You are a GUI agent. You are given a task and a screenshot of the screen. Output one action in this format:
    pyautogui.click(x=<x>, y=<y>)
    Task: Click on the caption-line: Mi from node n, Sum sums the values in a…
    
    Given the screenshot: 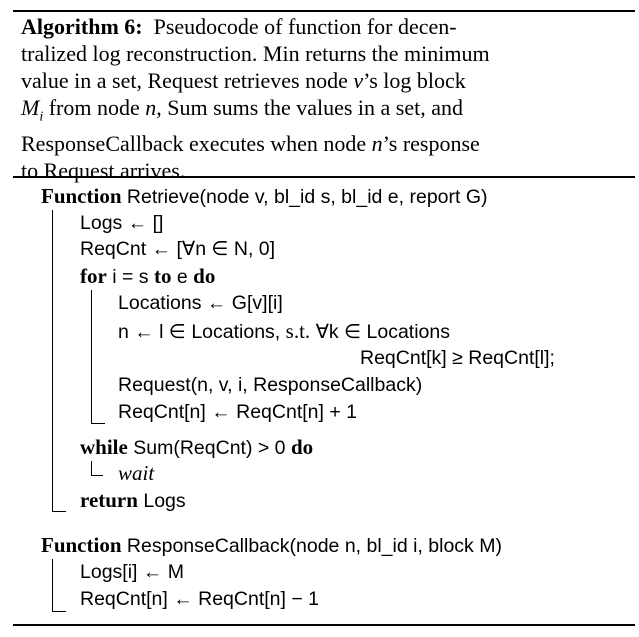 What is the action you would take?
    pyautogui.click(x=242, y=110)
    